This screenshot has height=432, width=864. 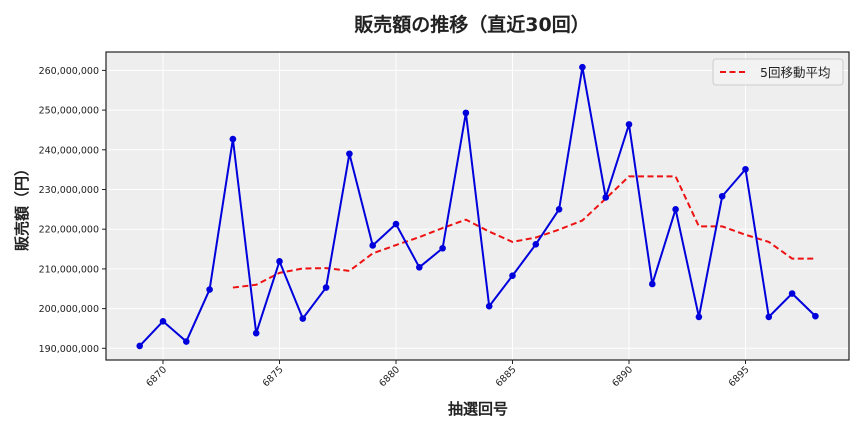 I want to click on x-tick-label: 6870, so click(x=156, y=376).